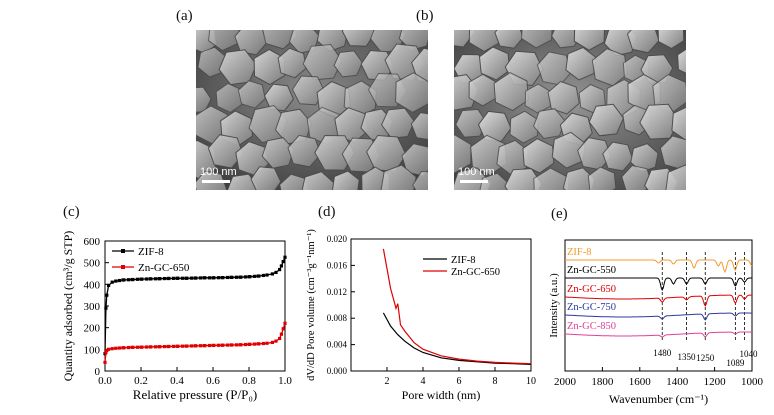  I want to click on y-tick-label-d: 0.012, so click(337, 292).